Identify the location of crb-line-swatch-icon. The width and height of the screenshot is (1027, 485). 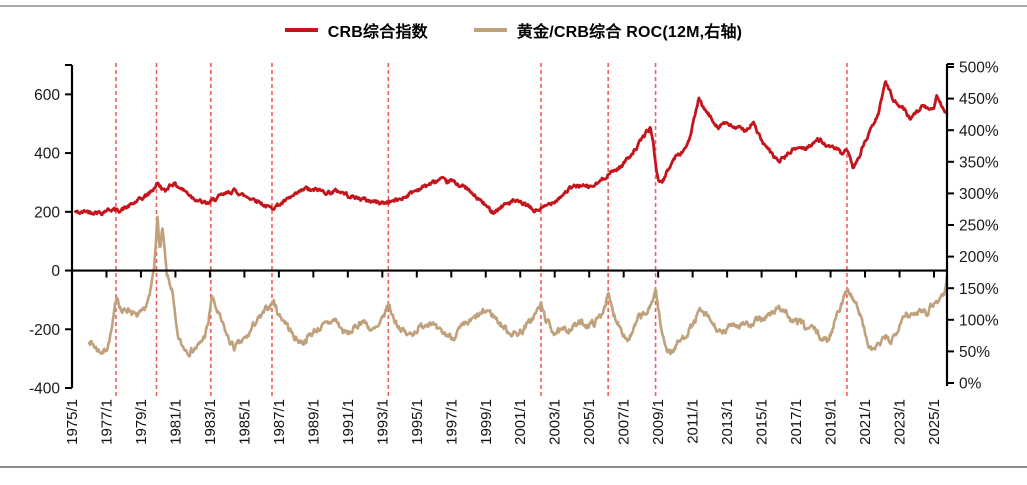
(301, 30).